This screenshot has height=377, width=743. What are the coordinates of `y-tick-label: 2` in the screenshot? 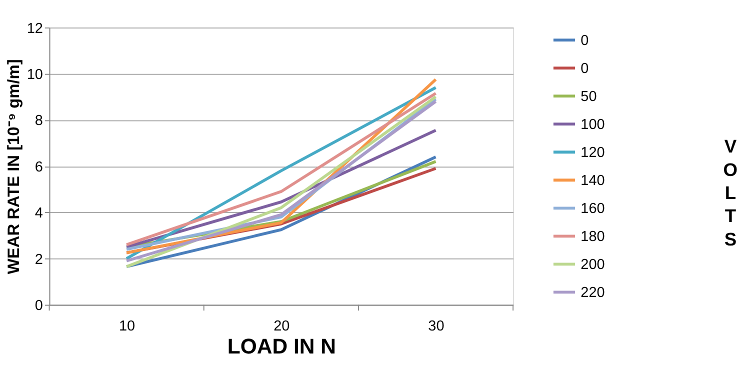 It's located at (38, 260).